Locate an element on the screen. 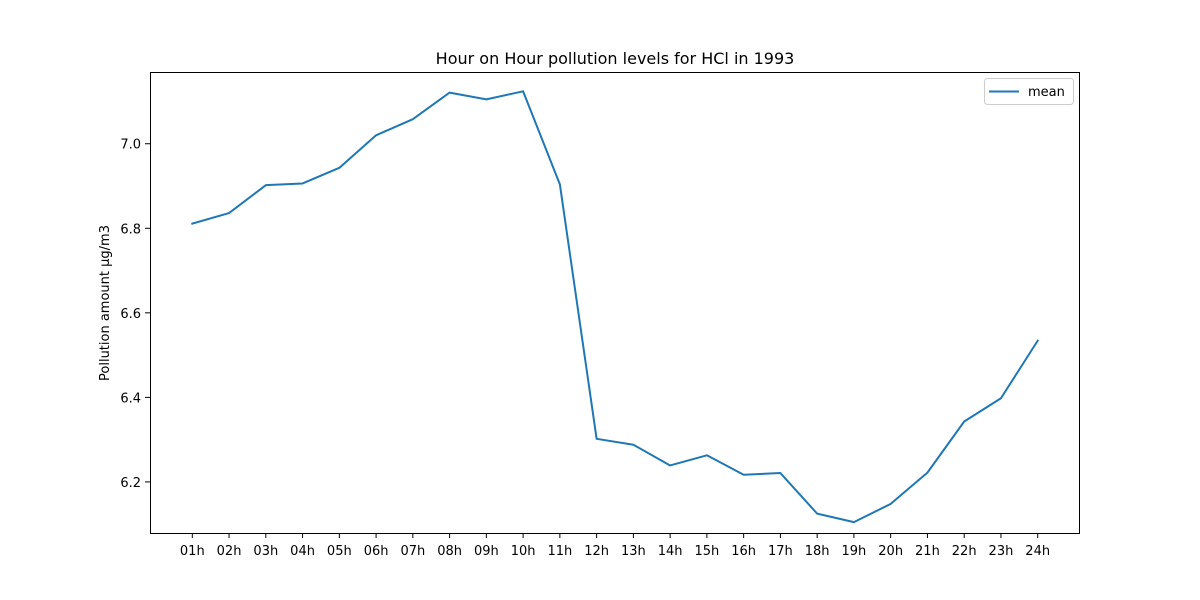 Image resolution: width=1200 pixels, height=600 pixels. x-tick-label: 08h is located at coordinates (449, 551).